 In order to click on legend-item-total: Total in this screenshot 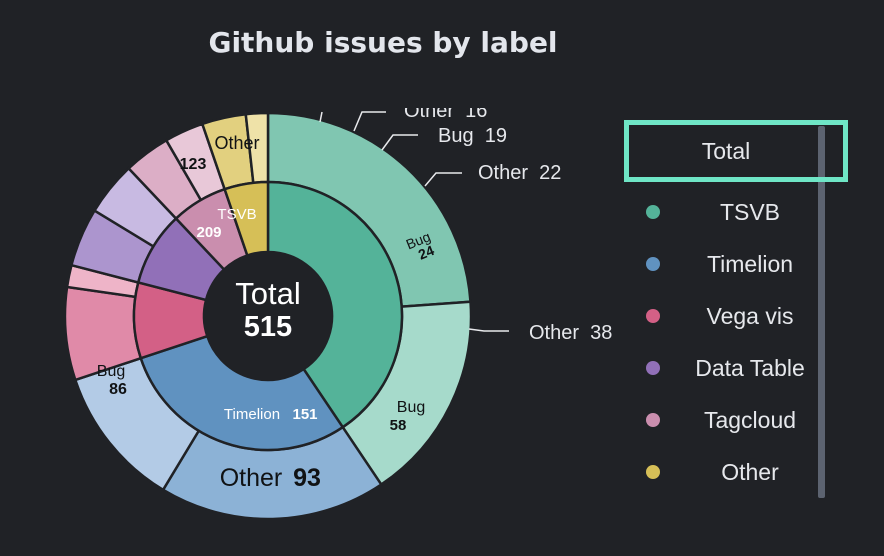, I will do `click(736, 151)`.